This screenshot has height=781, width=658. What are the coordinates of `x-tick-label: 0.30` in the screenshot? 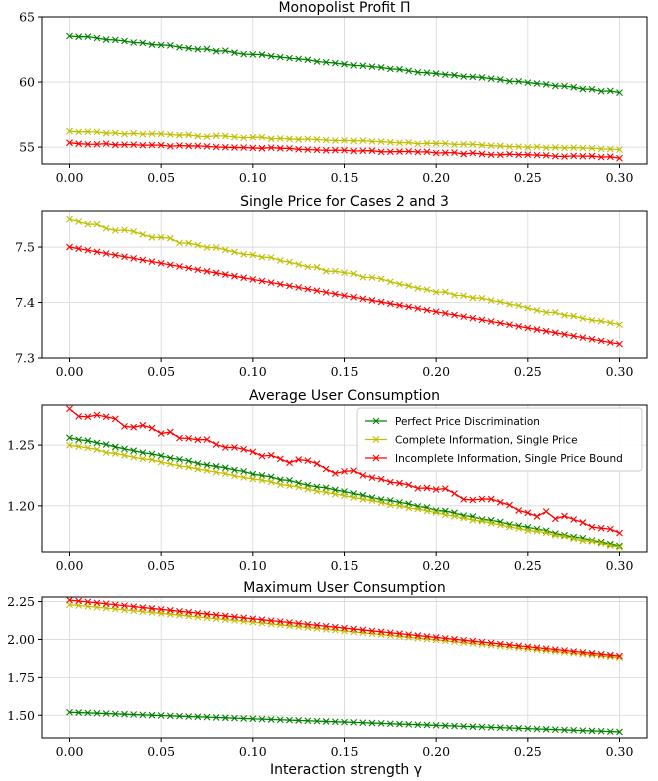 It's located at (620, 565).